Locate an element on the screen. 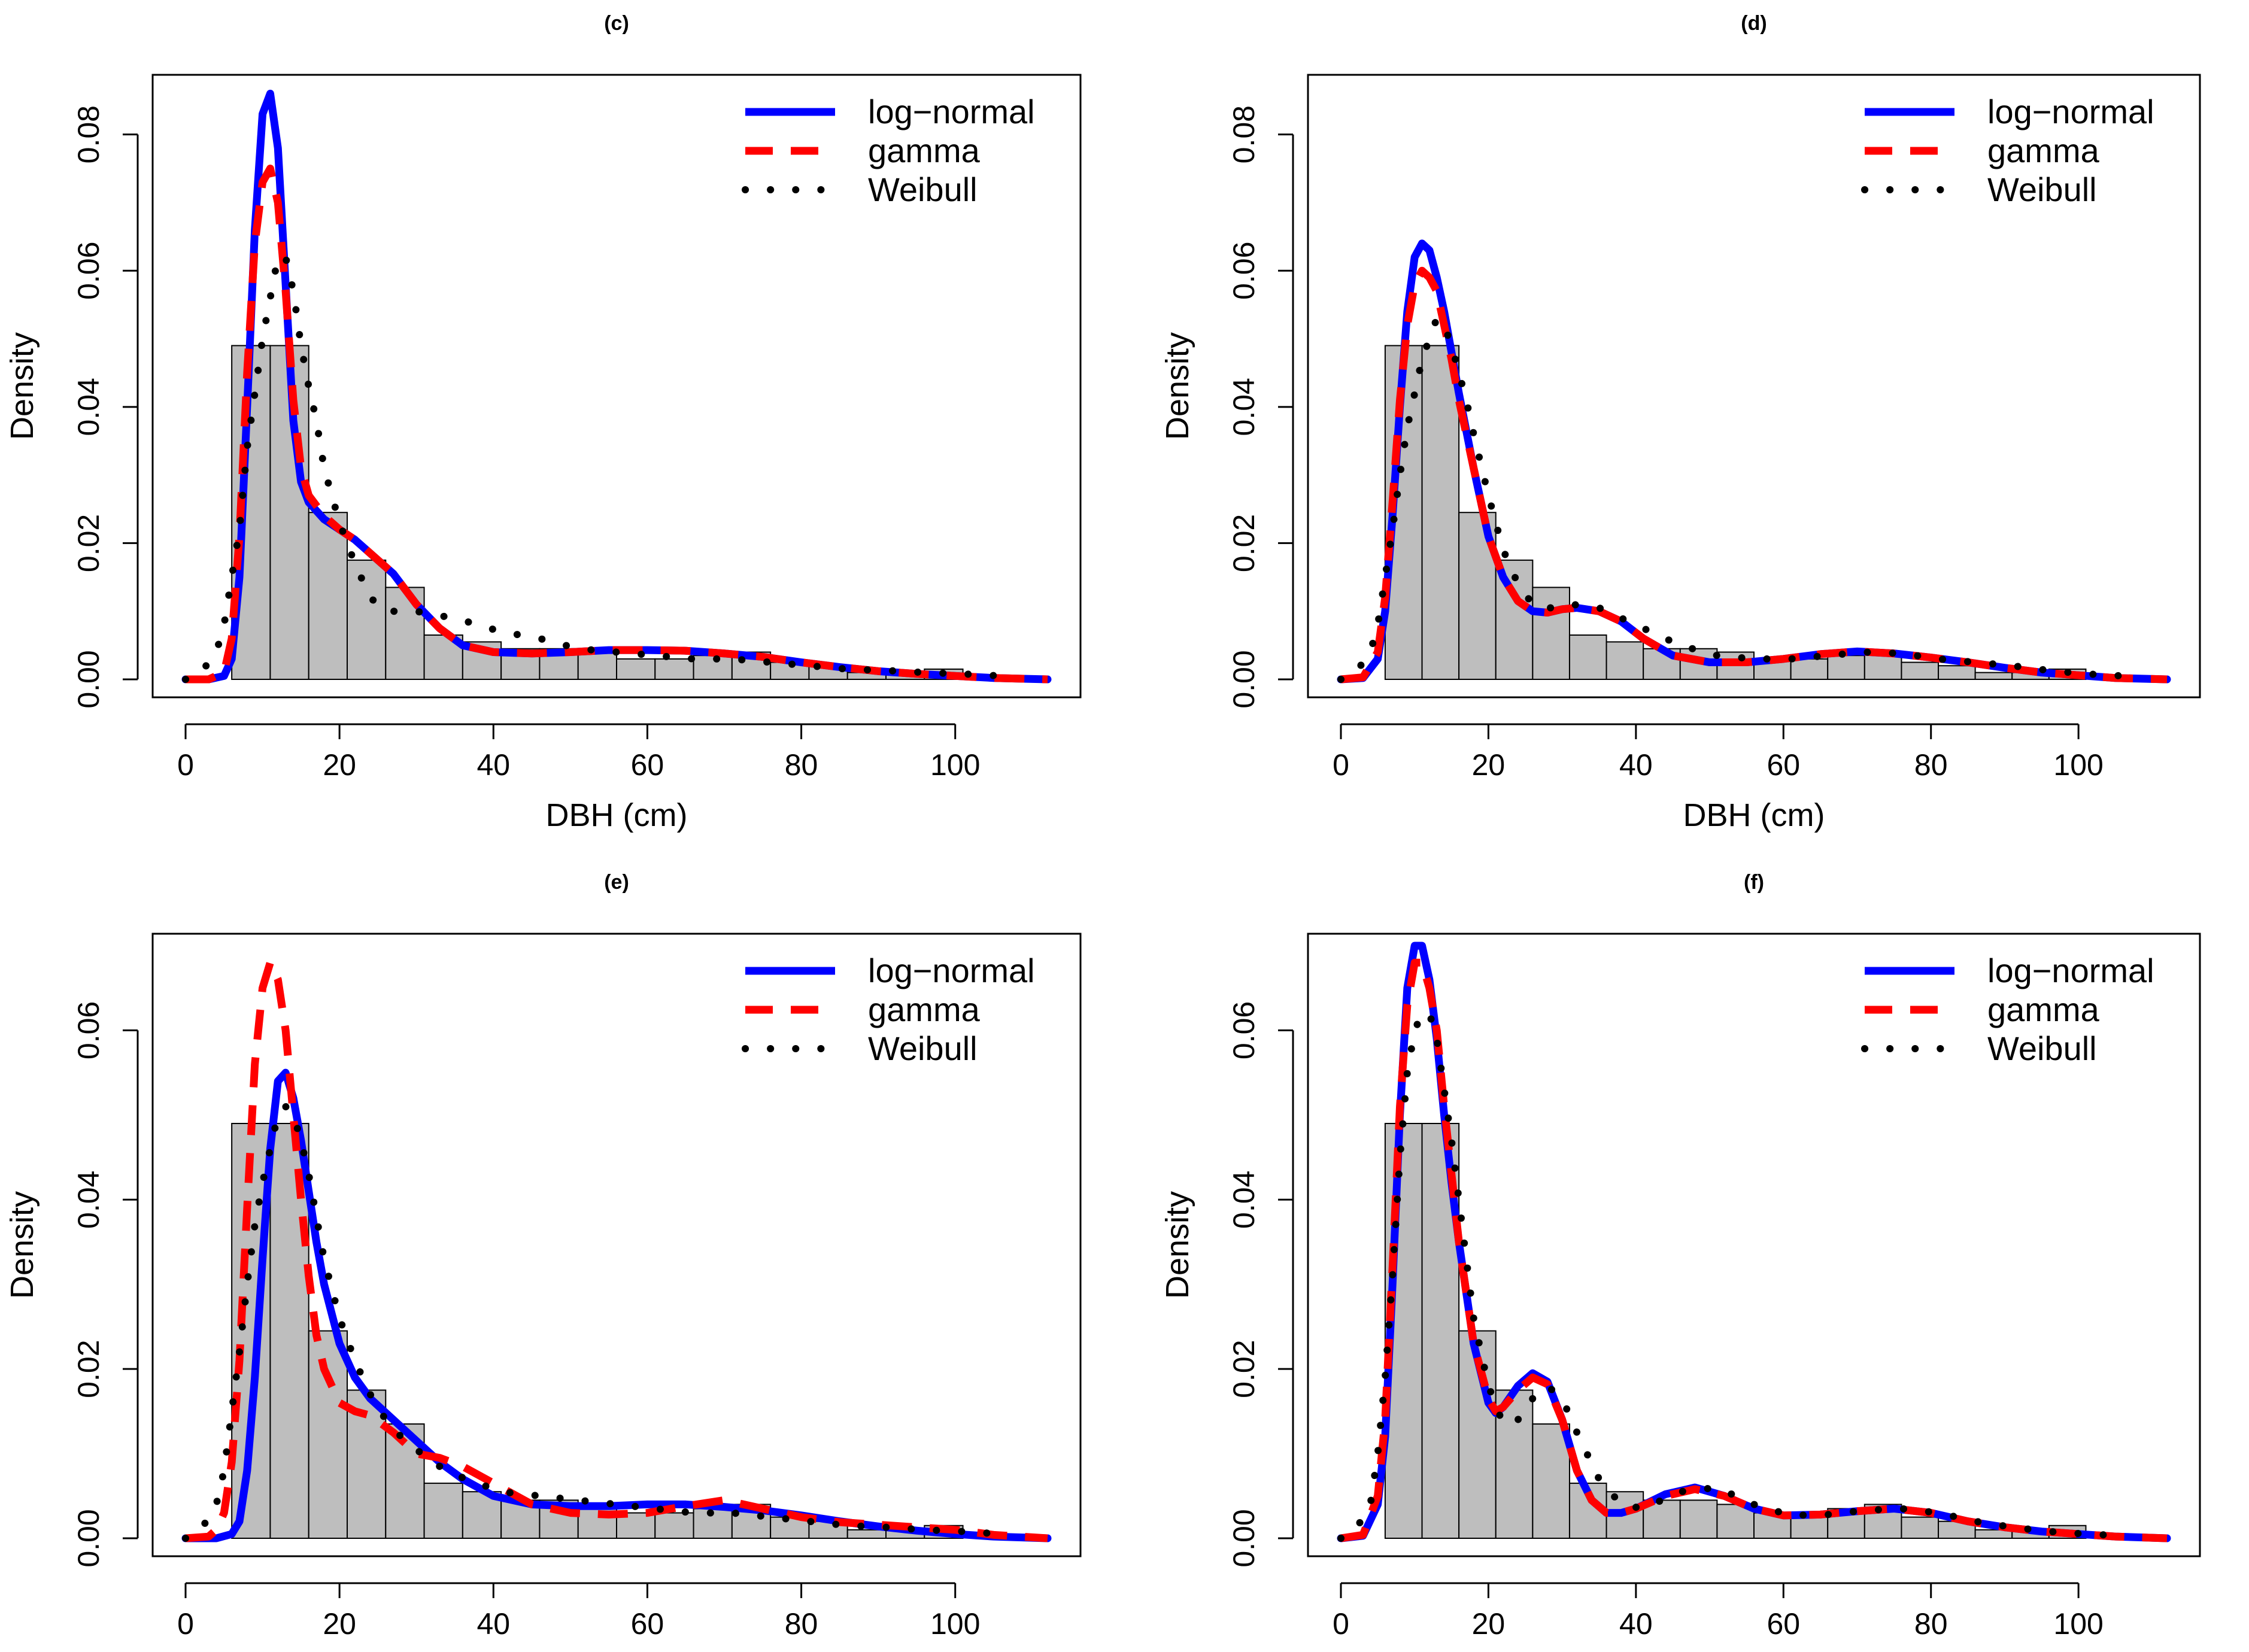 Image resolution: width=2249 pixels, height=1652 pixels. series-line-weibull is located at coordinates (593, 1322).